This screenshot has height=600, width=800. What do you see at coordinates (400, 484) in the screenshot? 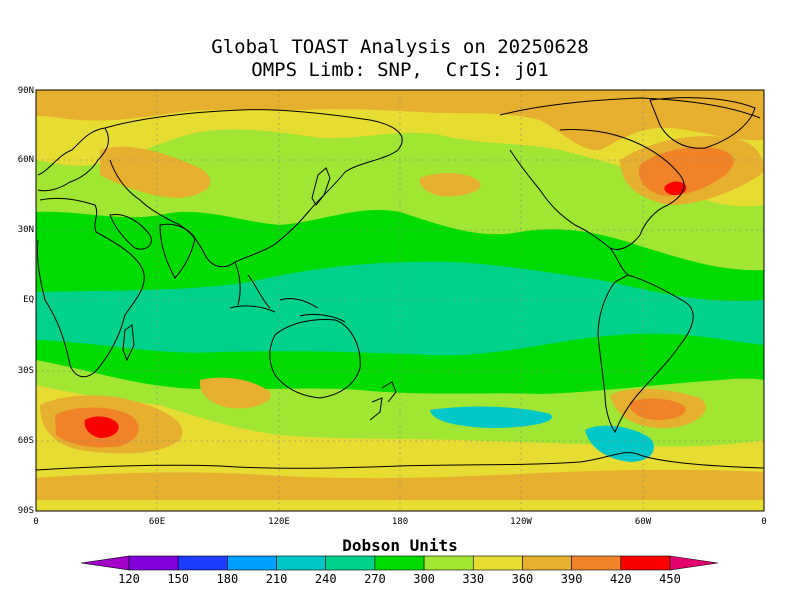
I see `field-390-antarctic` at bounding box center [400, 484].